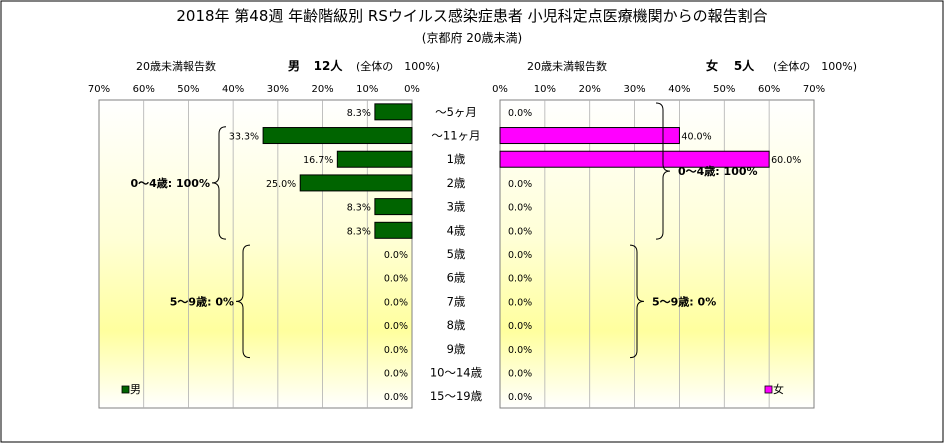  I want to click on x-tick-label-right: 30%, so click(634, 89).